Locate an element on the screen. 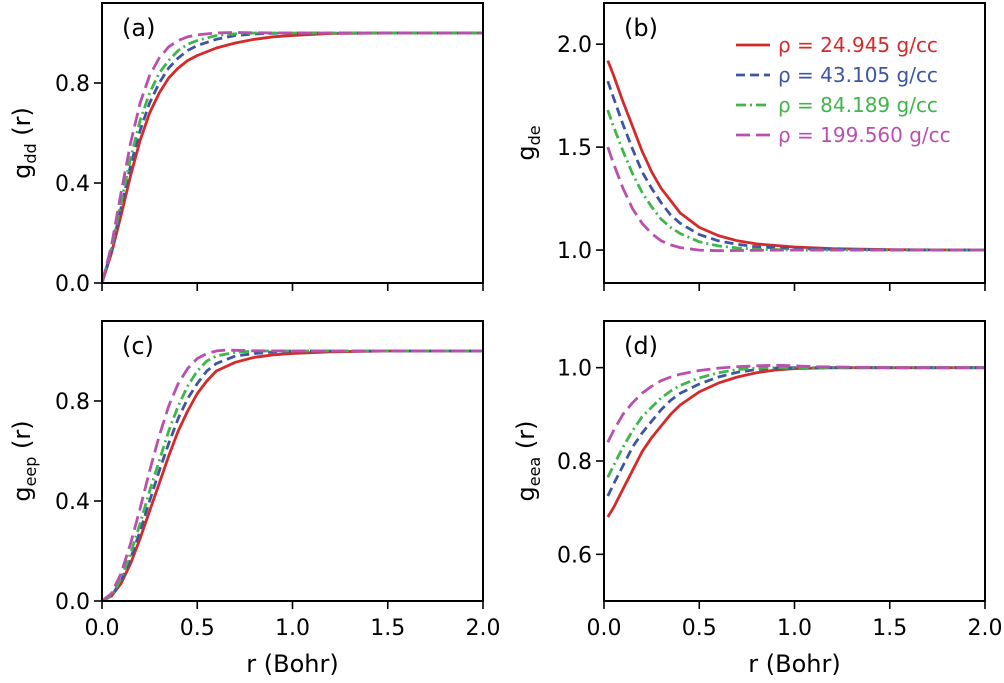 The height and width of the screenshot is (683, 1004). legend-label-1: ρ = 24.945 g/cc is located at coordinates (858, 45).